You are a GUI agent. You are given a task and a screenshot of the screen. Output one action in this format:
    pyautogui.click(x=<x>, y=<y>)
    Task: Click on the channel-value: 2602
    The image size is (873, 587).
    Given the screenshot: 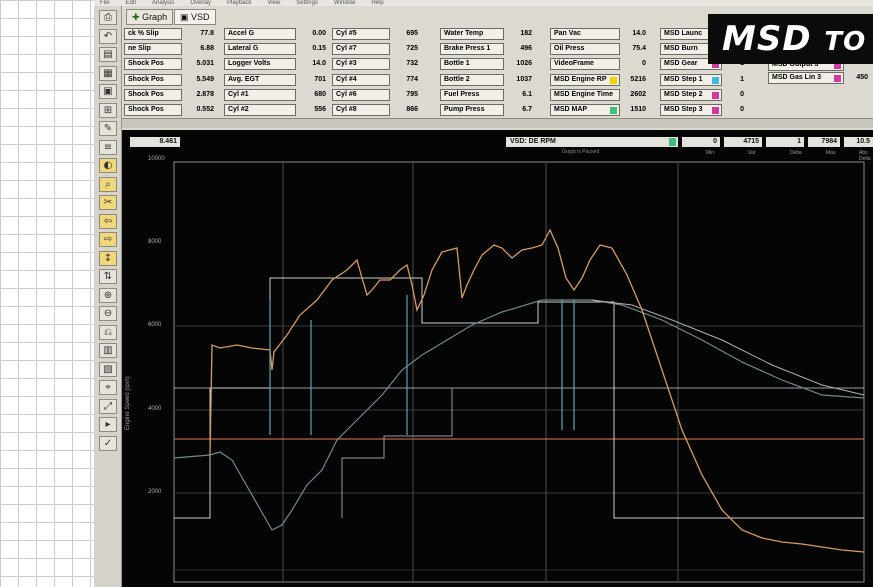 What is the action you would take?
    pyautogui.click(x=638, y=94)
    